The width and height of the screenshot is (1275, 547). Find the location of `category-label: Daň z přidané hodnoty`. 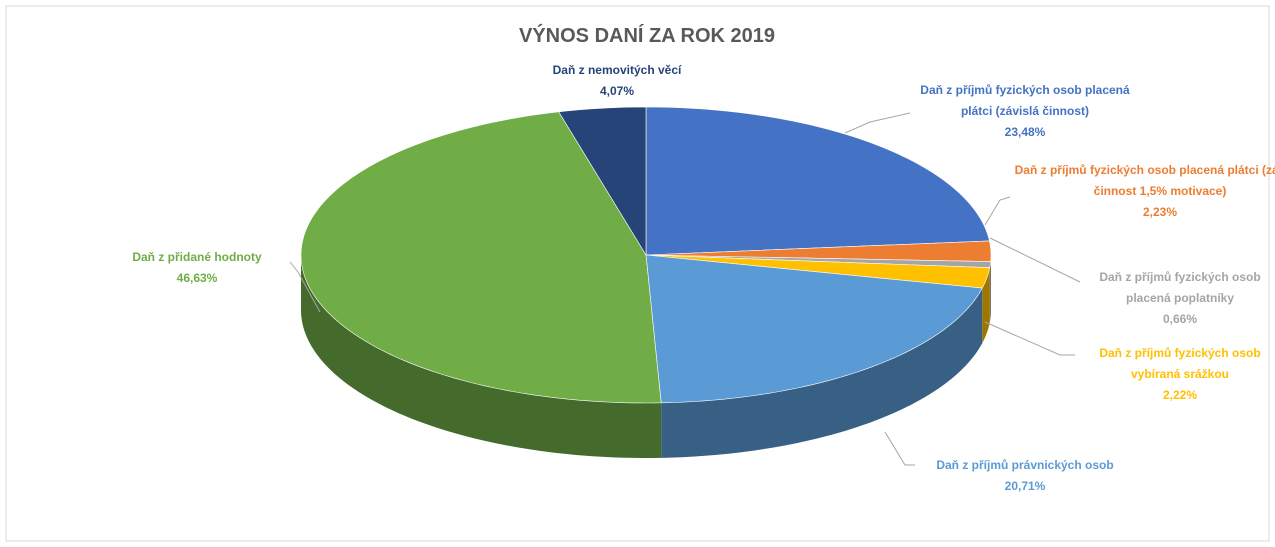

category-label: Daň z přidané hodnoty is located at coordinates (197, 257).